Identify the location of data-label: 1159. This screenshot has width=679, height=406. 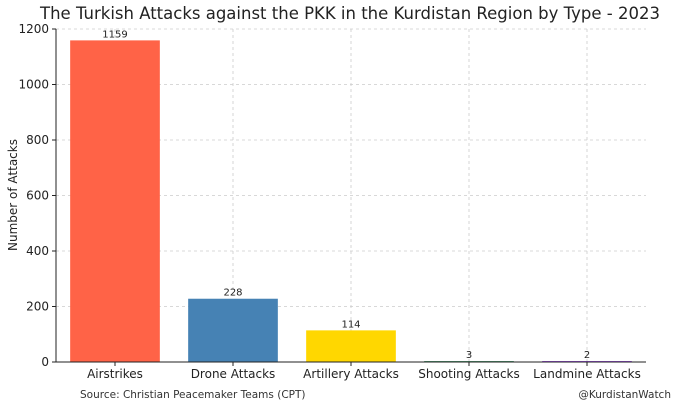
(114, 34).